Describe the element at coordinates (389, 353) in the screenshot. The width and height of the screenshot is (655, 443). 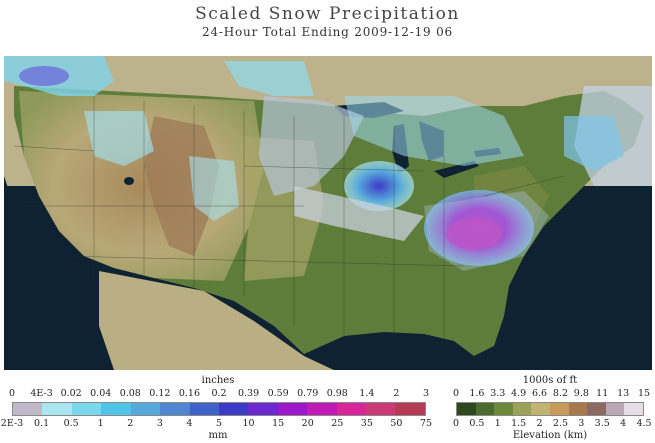
I see `gulf-water` at that location.